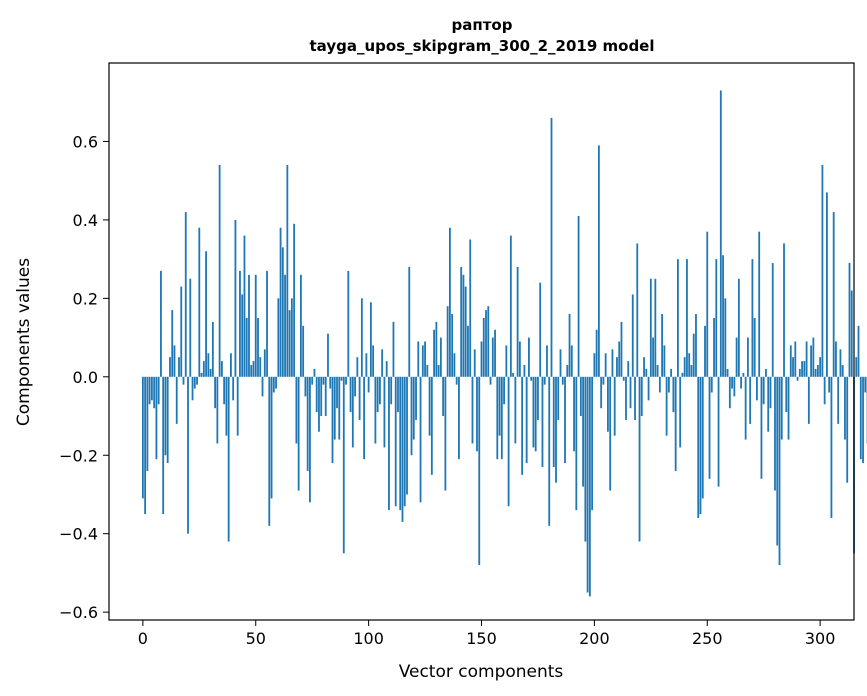 This screenshot has width=867, height=696. What do you see at coordinates (78, 612) in the screenshot?
I see `y-tick-label: −0.6` at bounding box center [78, 612].